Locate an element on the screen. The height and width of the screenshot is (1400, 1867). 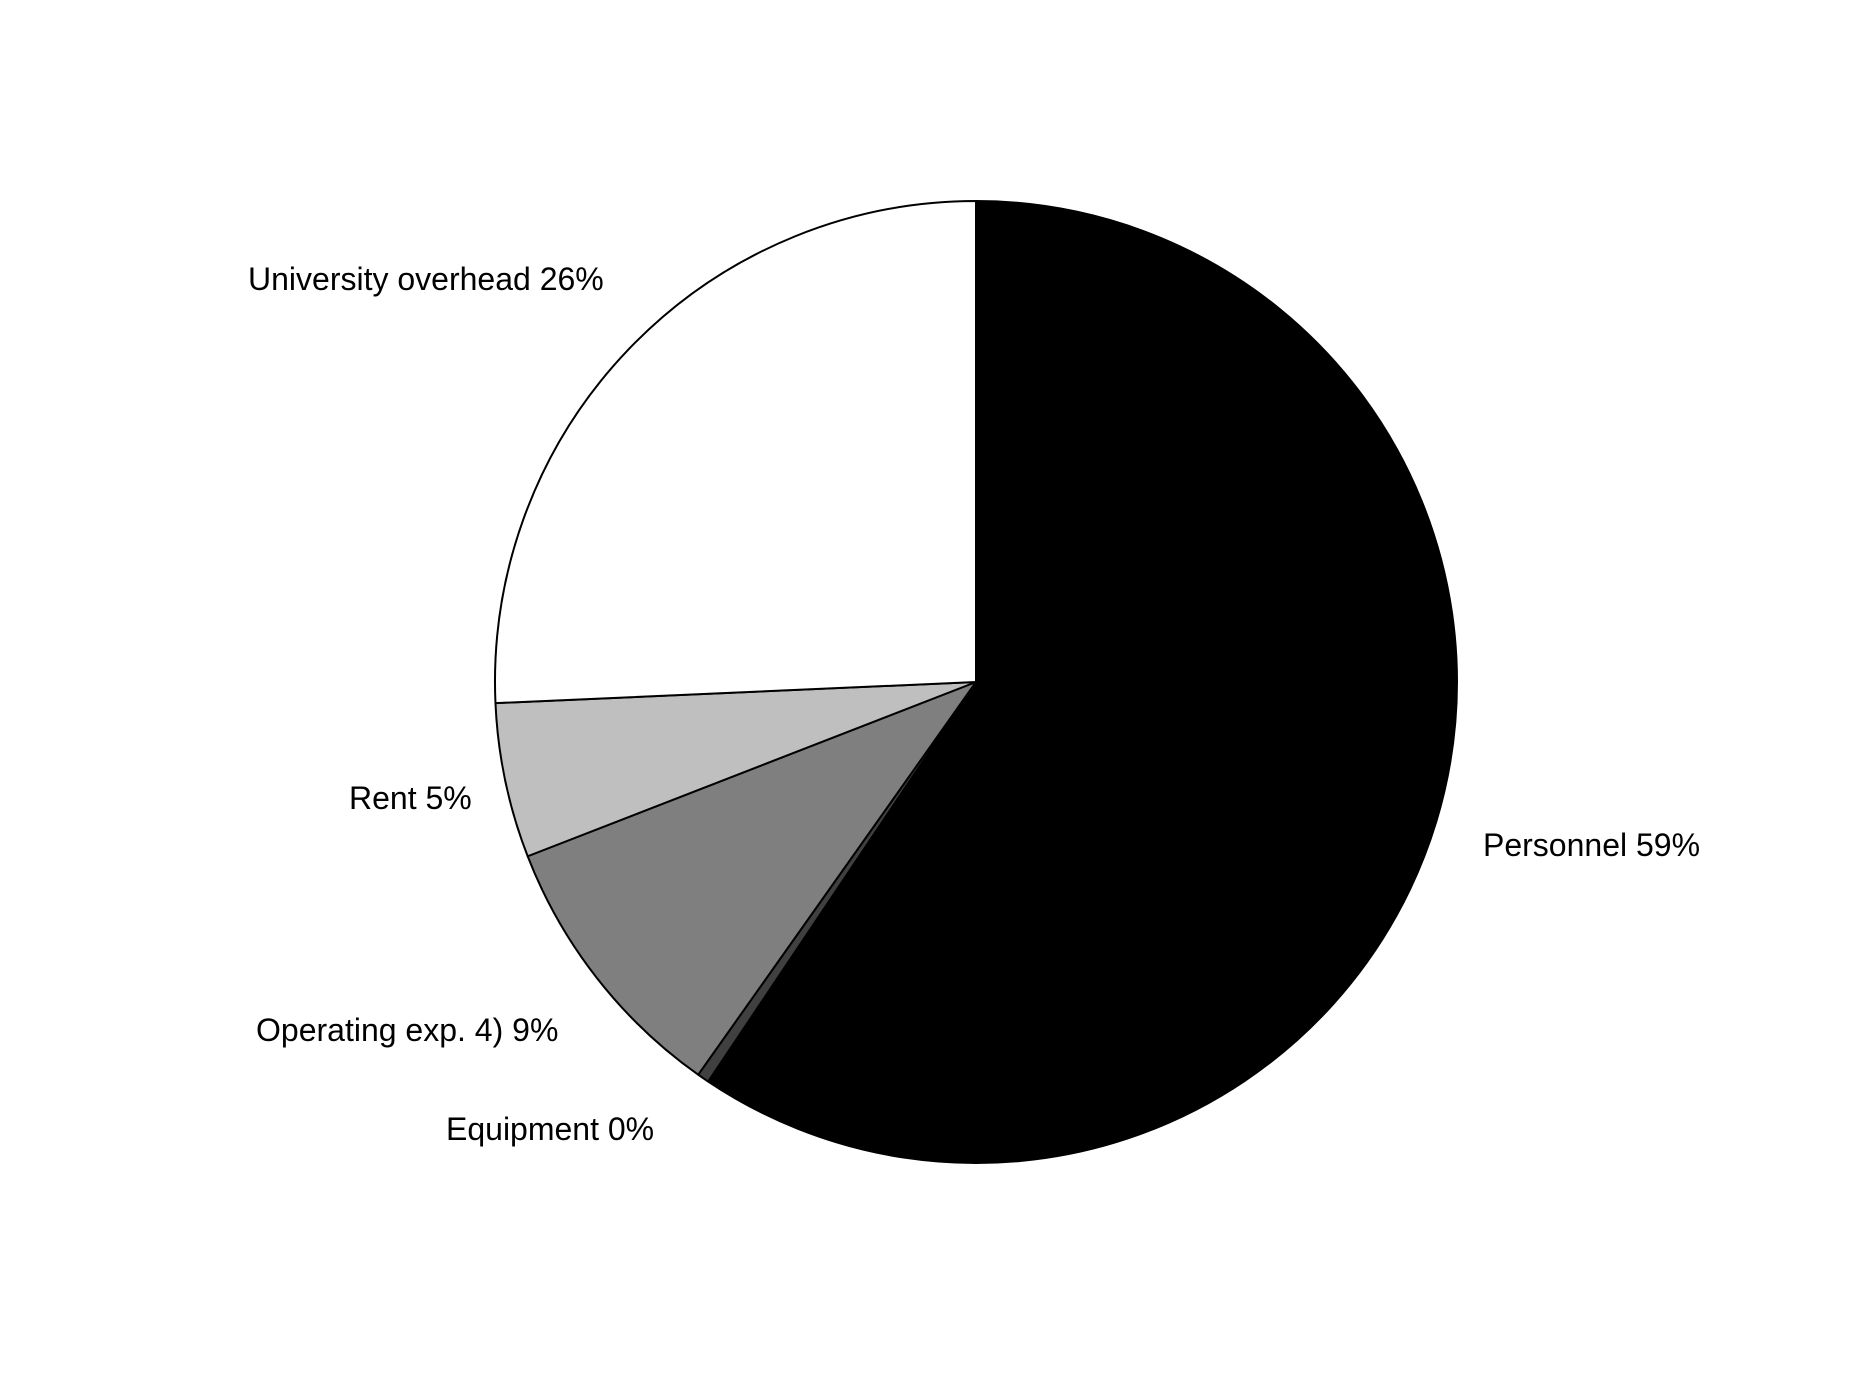
label-university-overhead: University overhead 26% is located at coordinates (426, 279).